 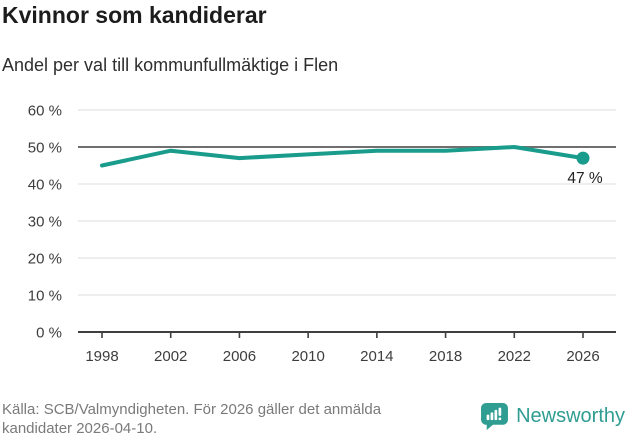 I want to click on y-tick-label: 30 %, so click(x=45, y=222).